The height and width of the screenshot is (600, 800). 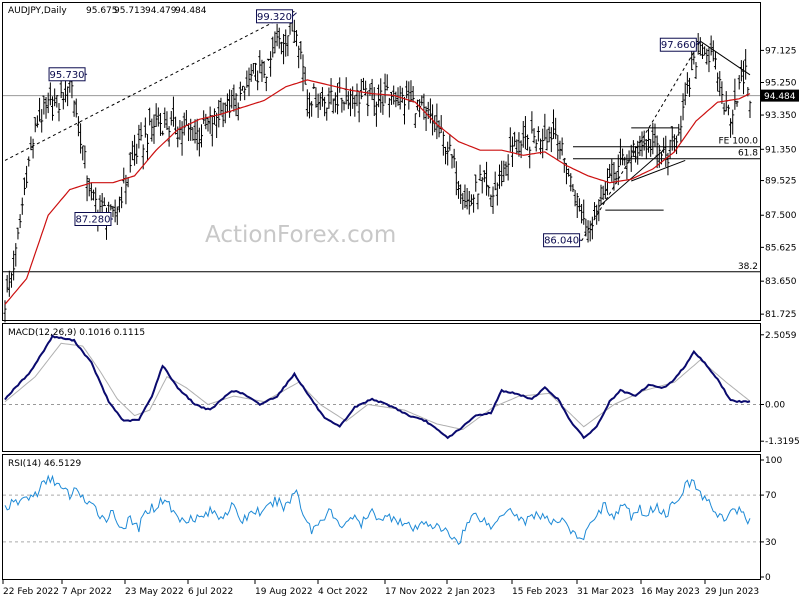 I want to click on last-price-label: 94.484, so click(x=780, y=97).